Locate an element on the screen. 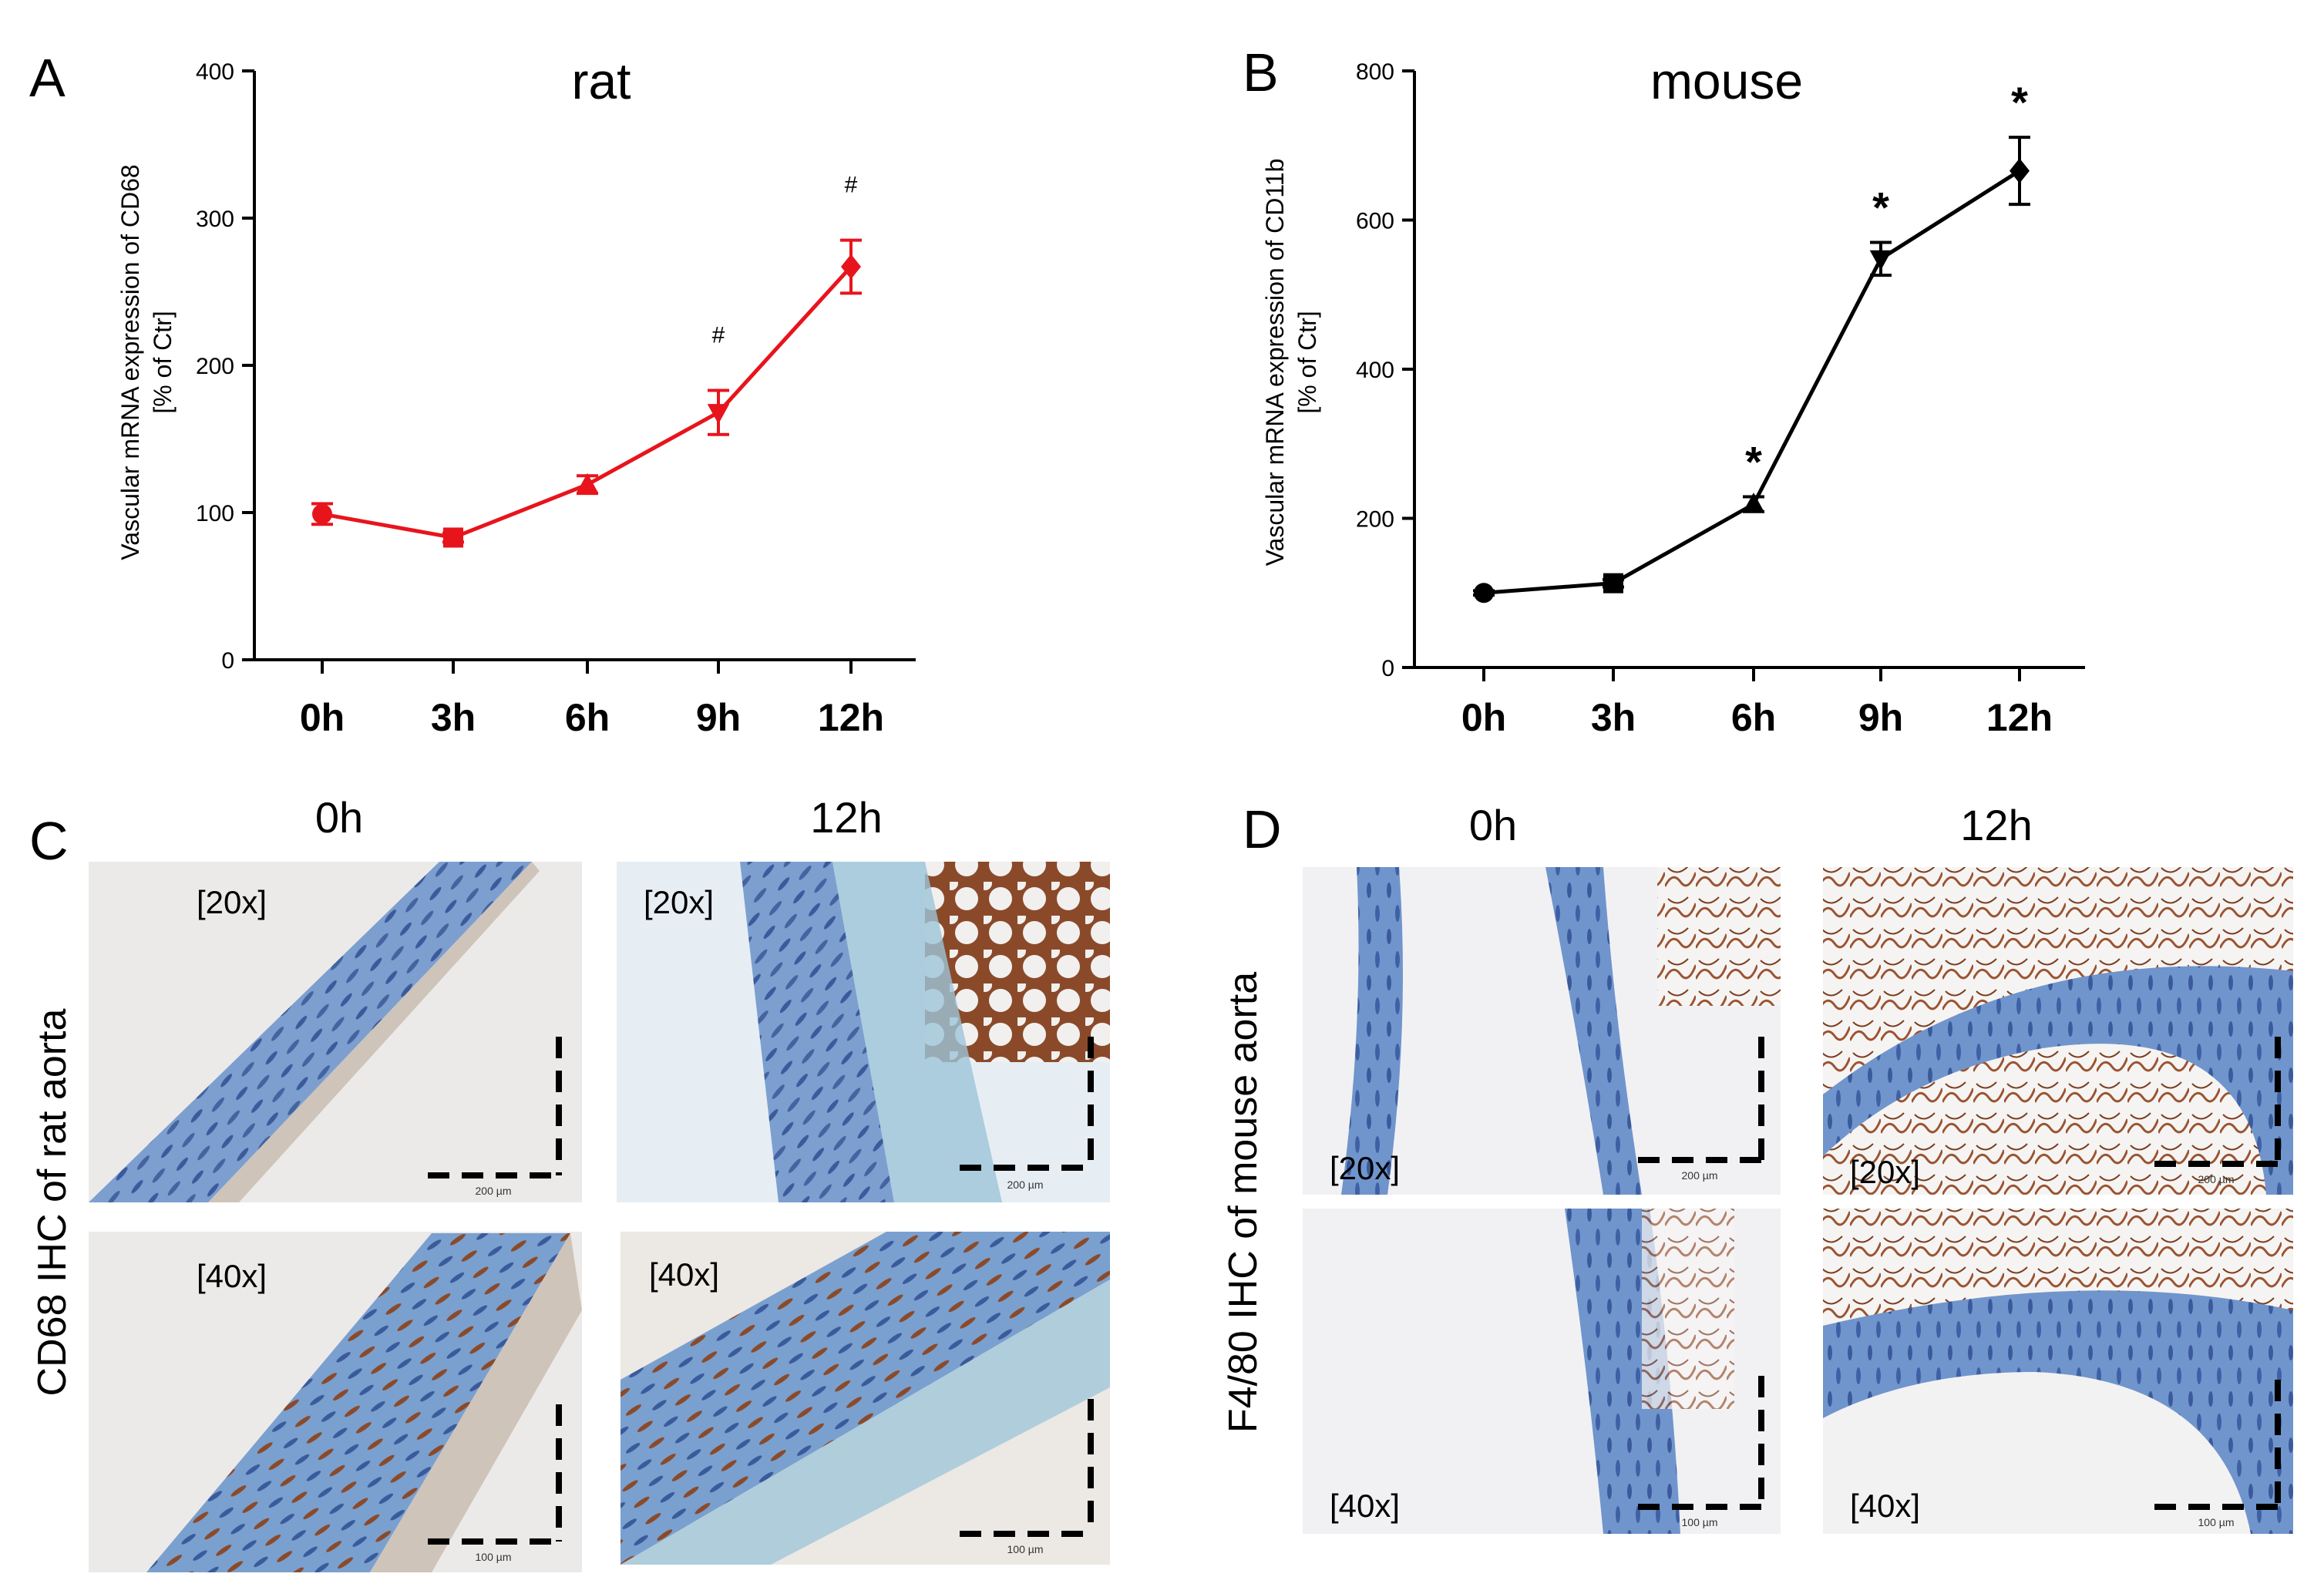 This screenshot has width=2324, height=1587. y-tick-label: 100 is located at coordinates (215, 514).